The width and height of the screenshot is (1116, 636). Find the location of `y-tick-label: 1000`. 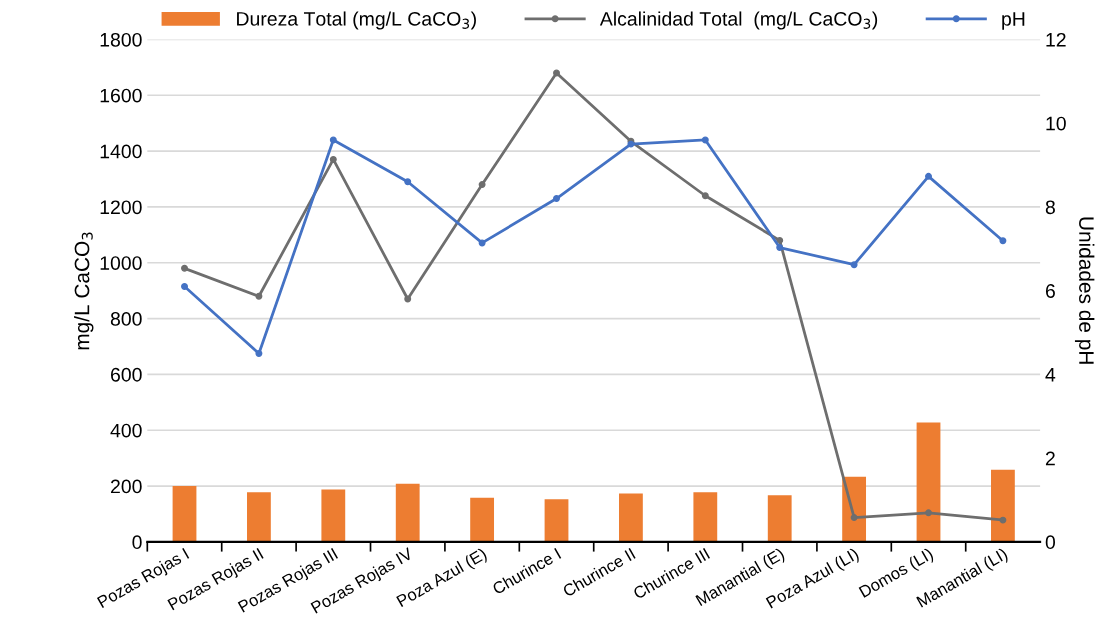

y-tick-label: 1000 is located at coordinates (121, 263).